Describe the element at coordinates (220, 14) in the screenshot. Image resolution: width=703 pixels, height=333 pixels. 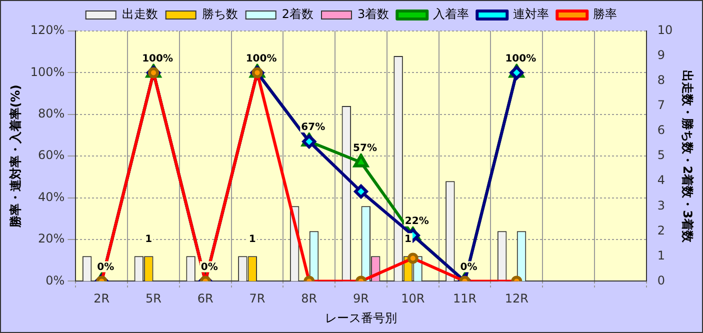
I see `legend-label: 勝ち数` at that location.